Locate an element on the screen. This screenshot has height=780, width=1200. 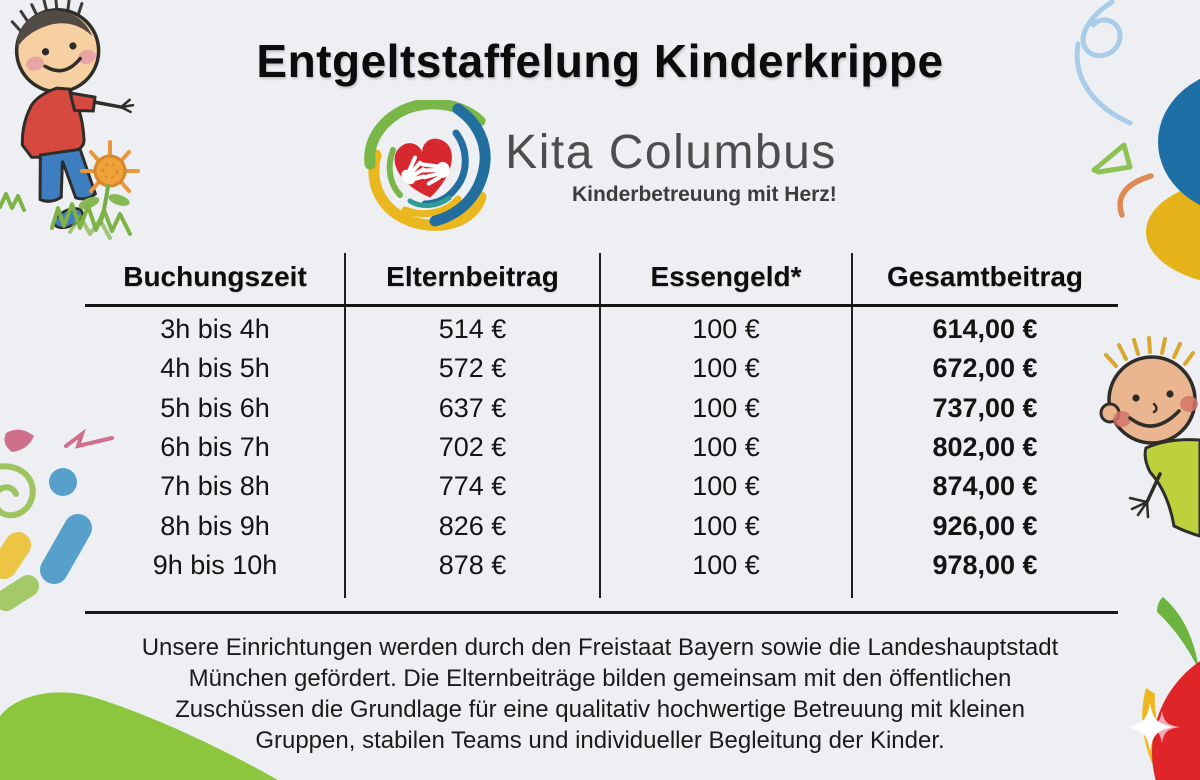
footer-divider is located at coordinates (601, 612).